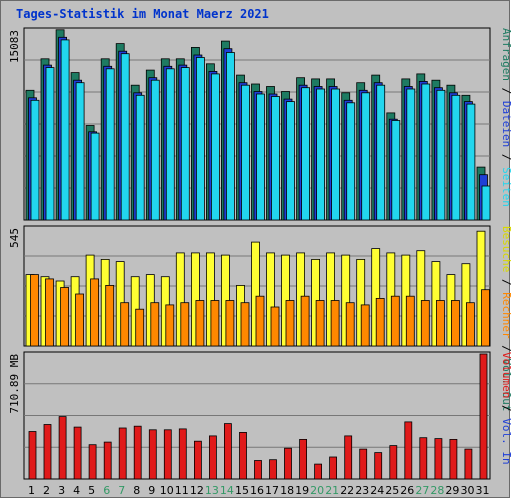  Describe the element at coordinates (227, 490) in the screenshot. I see `x-tick-label-day-14: 14` at that location.